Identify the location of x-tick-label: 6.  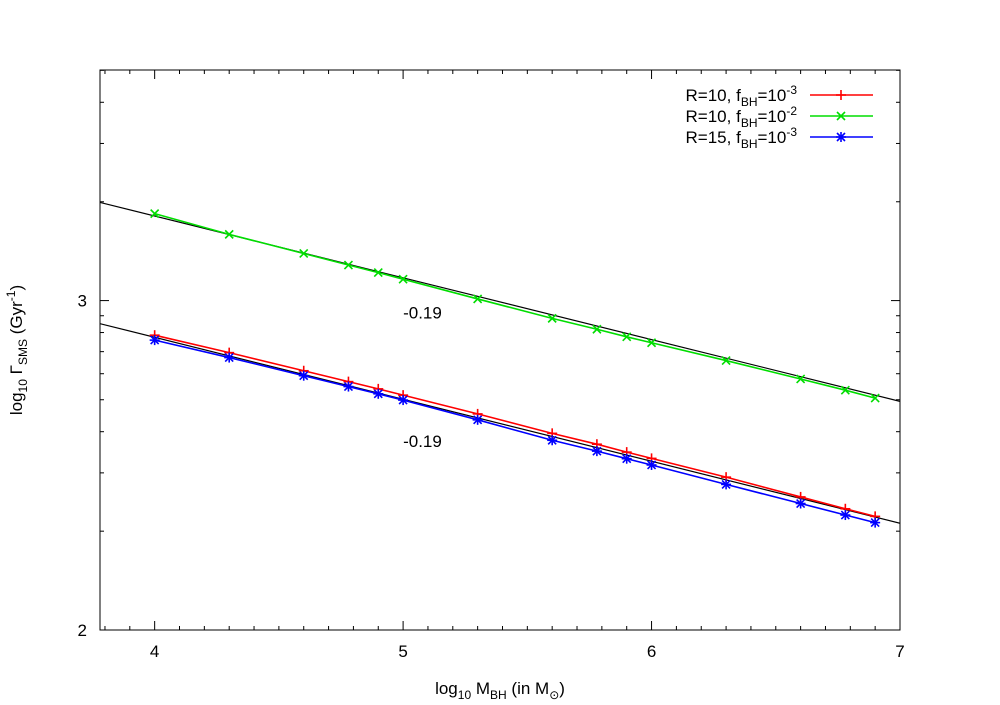
(651, 651).